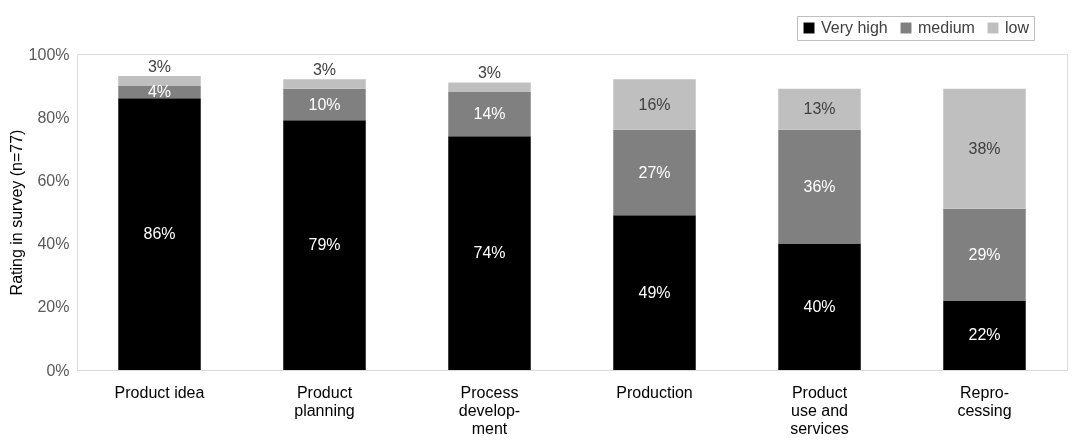 Image resolution: width=1075 pixels, height=444 pixels. I want to click on x-tick-label: Repro- cessing, so click(984, 401).